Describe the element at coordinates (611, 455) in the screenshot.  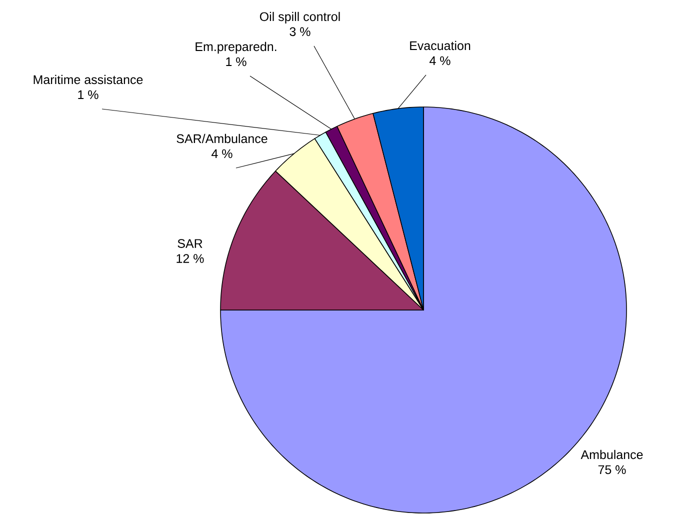
I see `slice-label: Ambulance` at that location.